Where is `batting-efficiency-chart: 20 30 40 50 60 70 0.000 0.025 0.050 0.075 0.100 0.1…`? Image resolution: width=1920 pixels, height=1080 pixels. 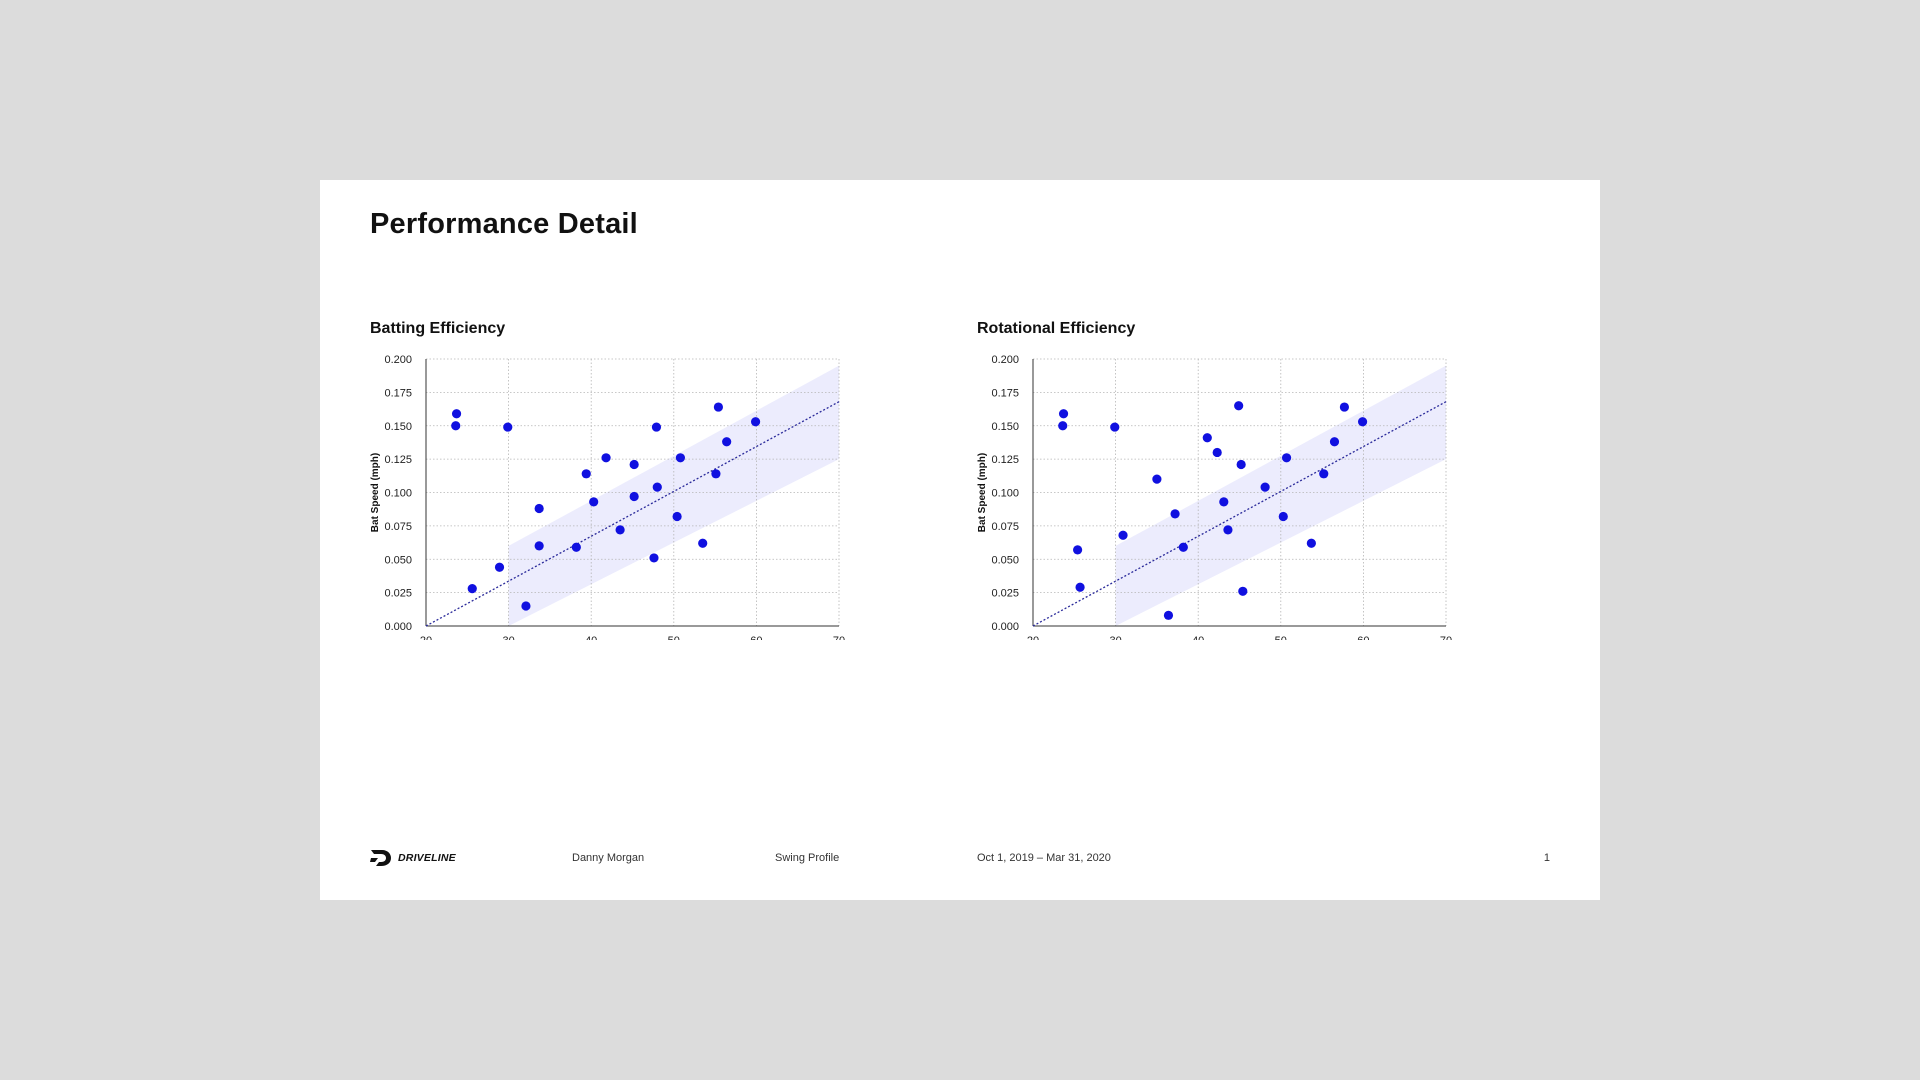
batting-efficiency-chart: 20 30 40 50 60 70 0.000 0.025 0.050 0.075 0.100 0.1… is located at coordinates (607, 497).